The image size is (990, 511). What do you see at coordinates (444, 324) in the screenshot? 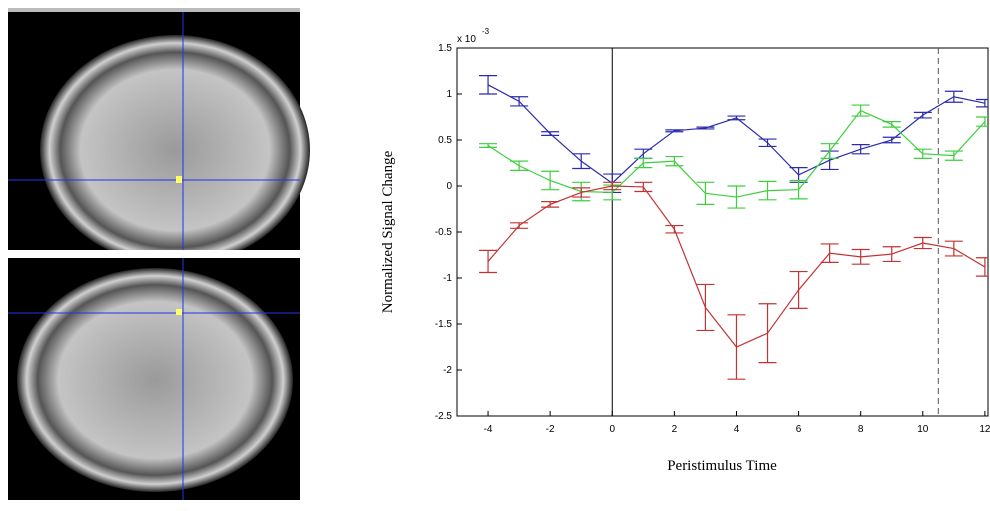
I see `y-tick-label: -1.5` at bounding box center [444, 324].